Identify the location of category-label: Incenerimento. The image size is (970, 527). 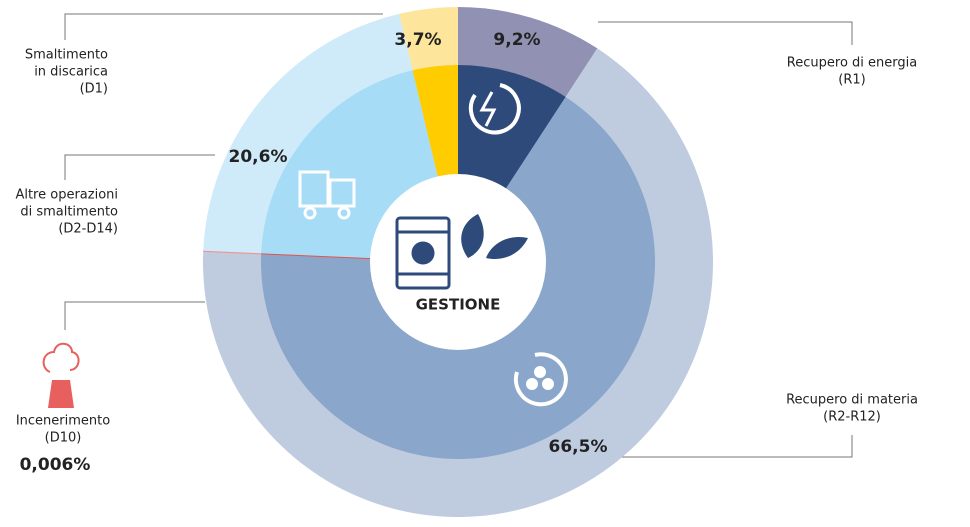
(63, 421).